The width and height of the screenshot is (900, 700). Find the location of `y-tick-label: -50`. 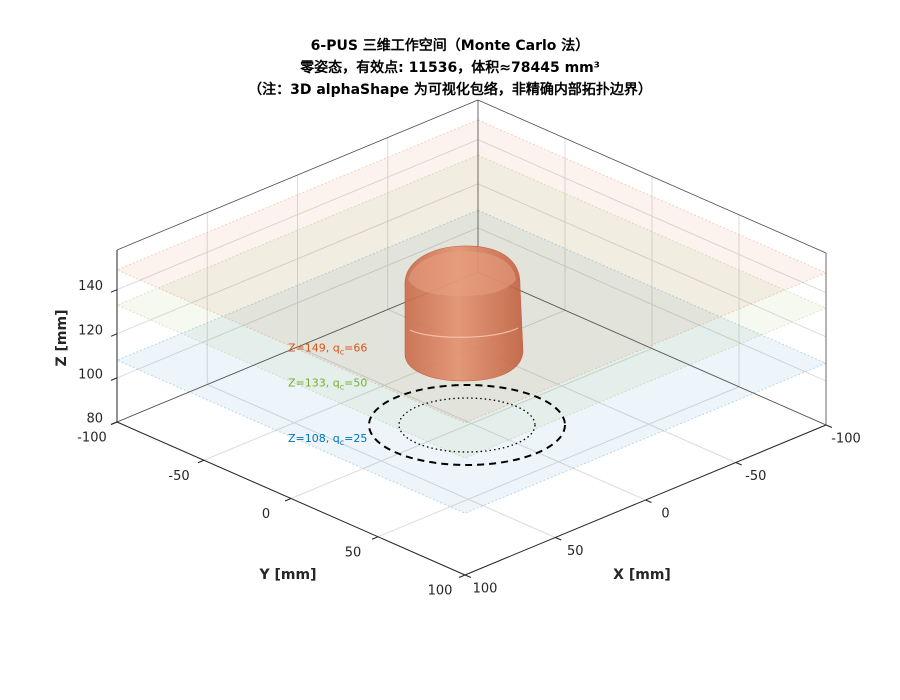

y-tick-label: -50 is located at coordinates (178, 476).